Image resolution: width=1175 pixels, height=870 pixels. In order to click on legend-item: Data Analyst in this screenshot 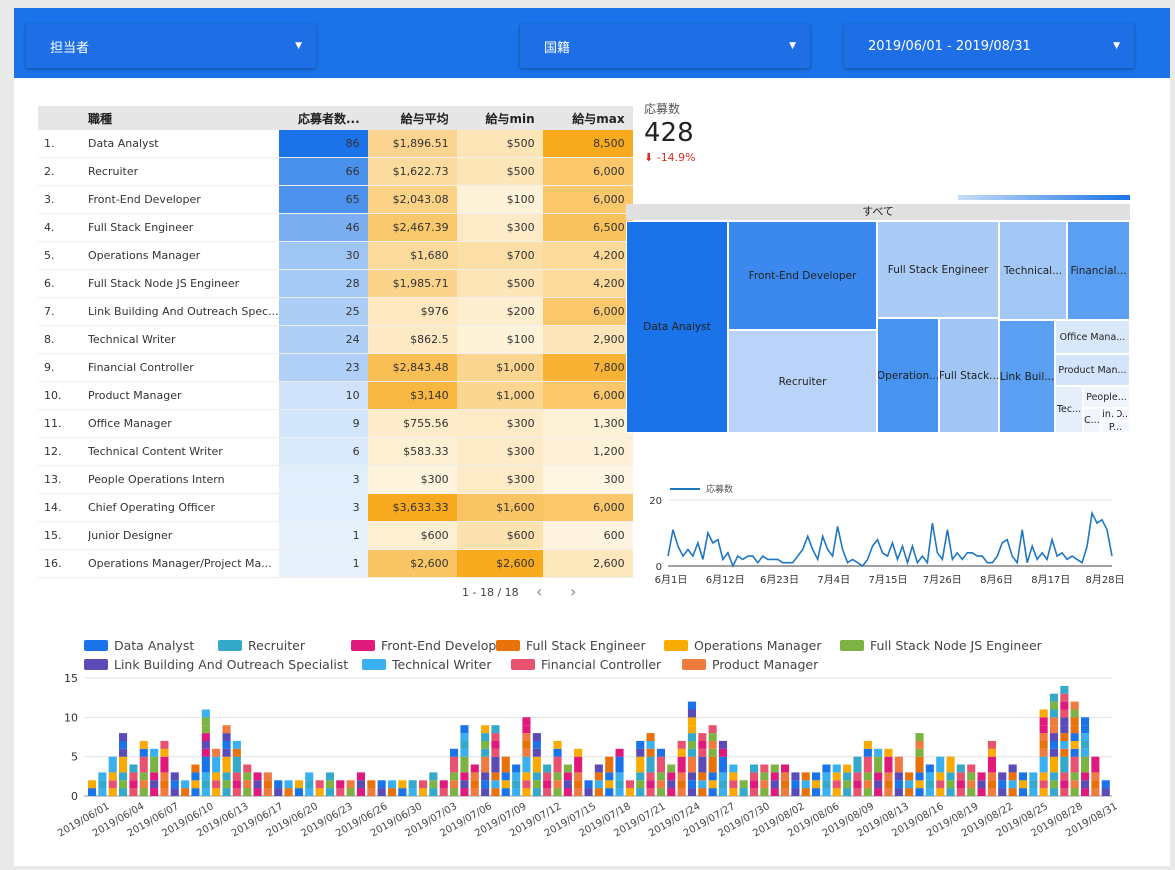, I will do `click(139, 645)`.